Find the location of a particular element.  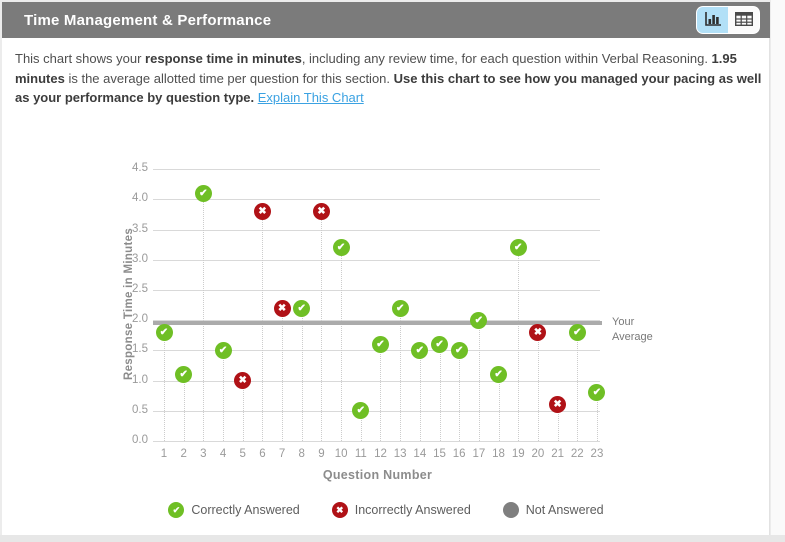

data-point-q7-incorrect: ✖ is located at coordinates (282, 308).